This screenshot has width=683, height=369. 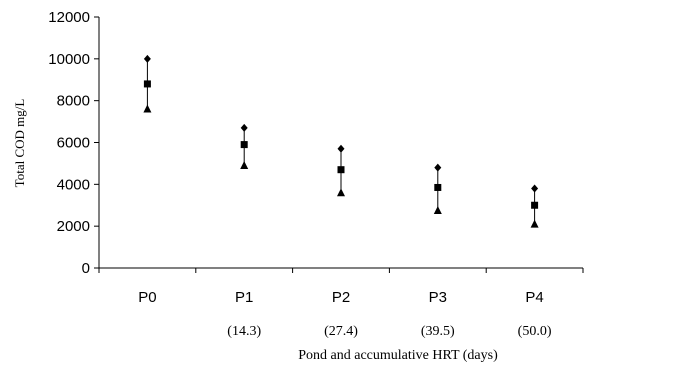 What do you see at coordinates (535, 331) in the screenshot?
I see `hrt-label: (50.0)` at bounding box center [535, 331].